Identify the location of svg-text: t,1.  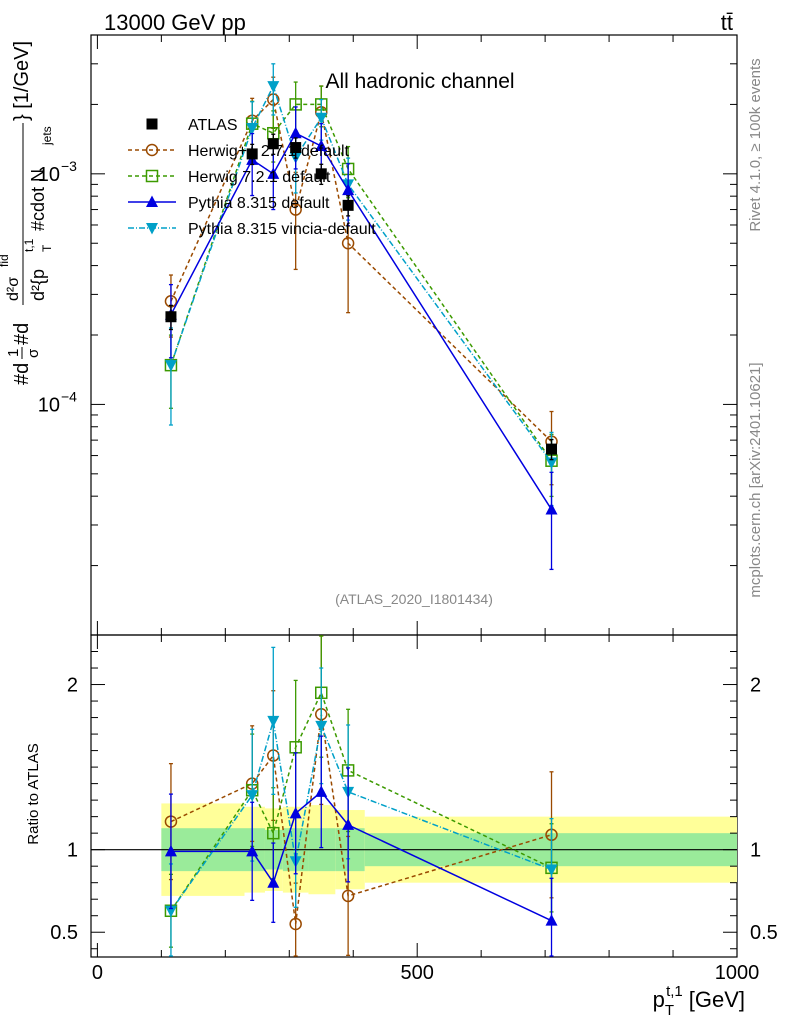
(29, 245).